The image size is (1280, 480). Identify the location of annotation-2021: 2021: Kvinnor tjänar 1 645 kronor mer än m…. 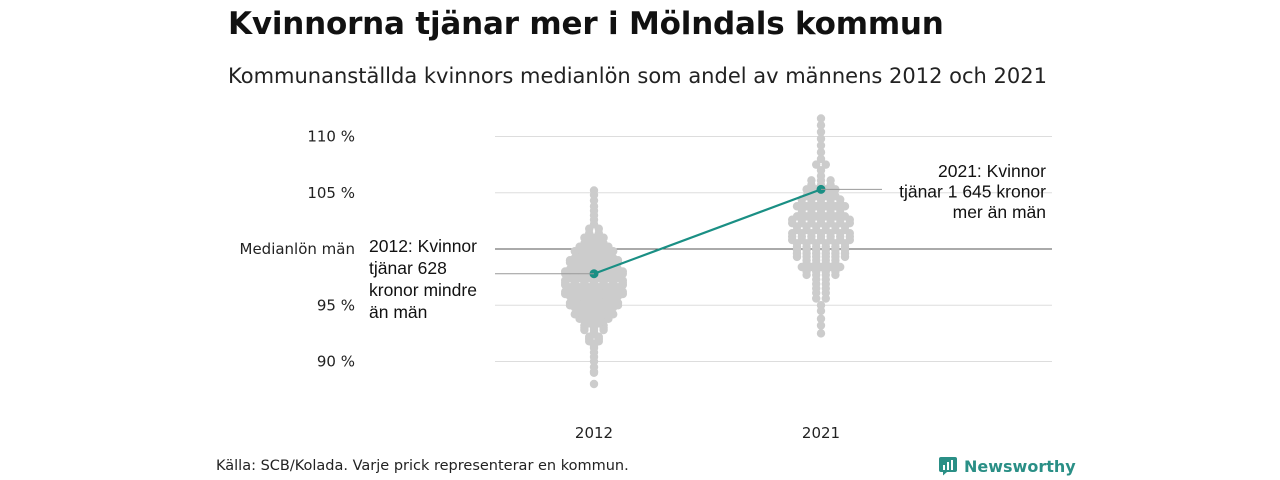
(972, 191).